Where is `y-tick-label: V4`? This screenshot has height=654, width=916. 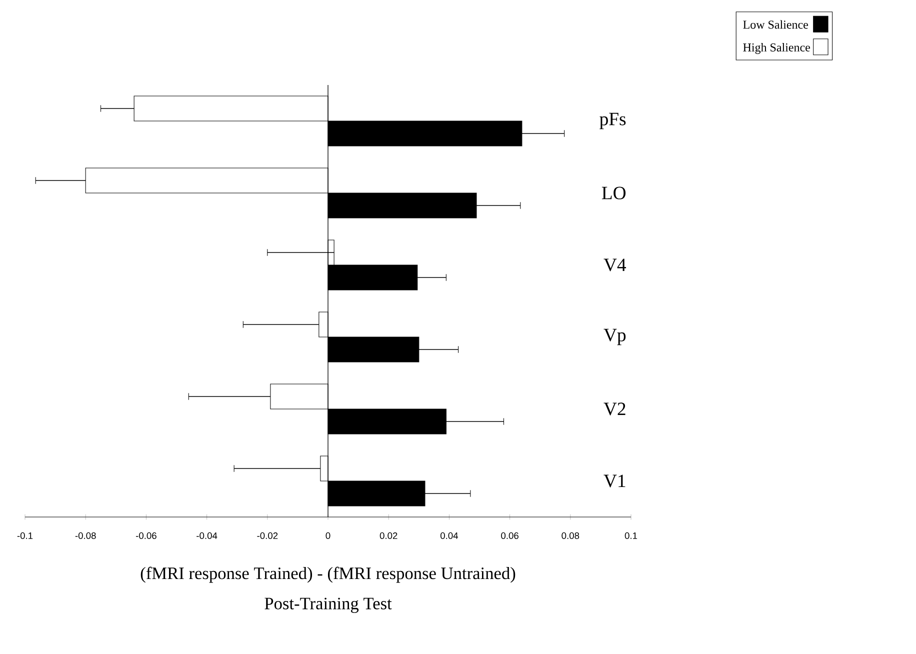 y-tick-label: V4 is located at coordinates (615, 265).